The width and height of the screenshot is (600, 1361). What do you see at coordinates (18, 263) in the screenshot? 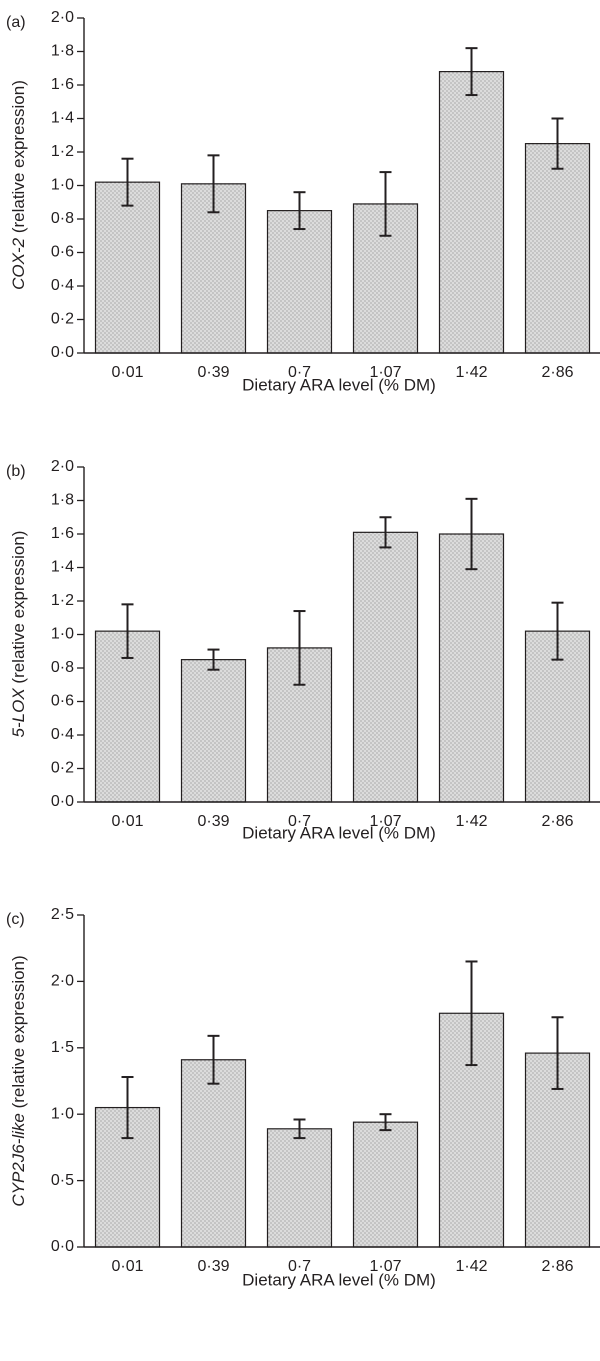
I see `y-axis-title-gene: COX-2` at bounding box center [18, 263].